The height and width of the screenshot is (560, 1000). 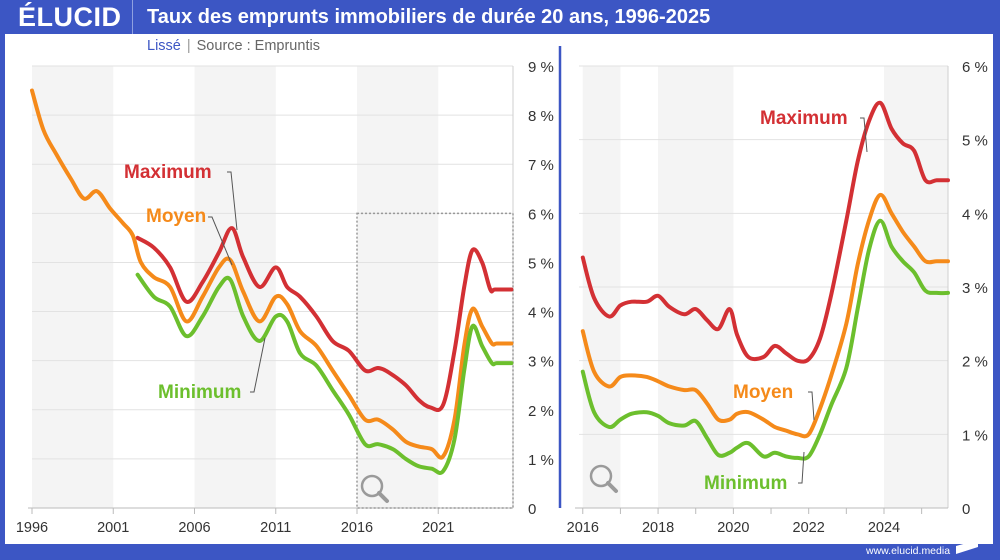 I want to click on x-tick-label: 2020, so click(x=733, y=528).